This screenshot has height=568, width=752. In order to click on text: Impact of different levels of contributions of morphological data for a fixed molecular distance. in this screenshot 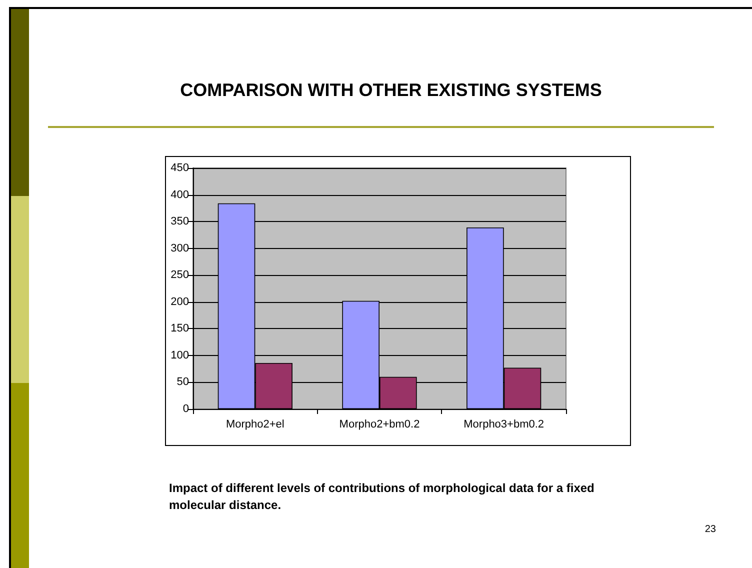, I will do `click(382, 497)`.